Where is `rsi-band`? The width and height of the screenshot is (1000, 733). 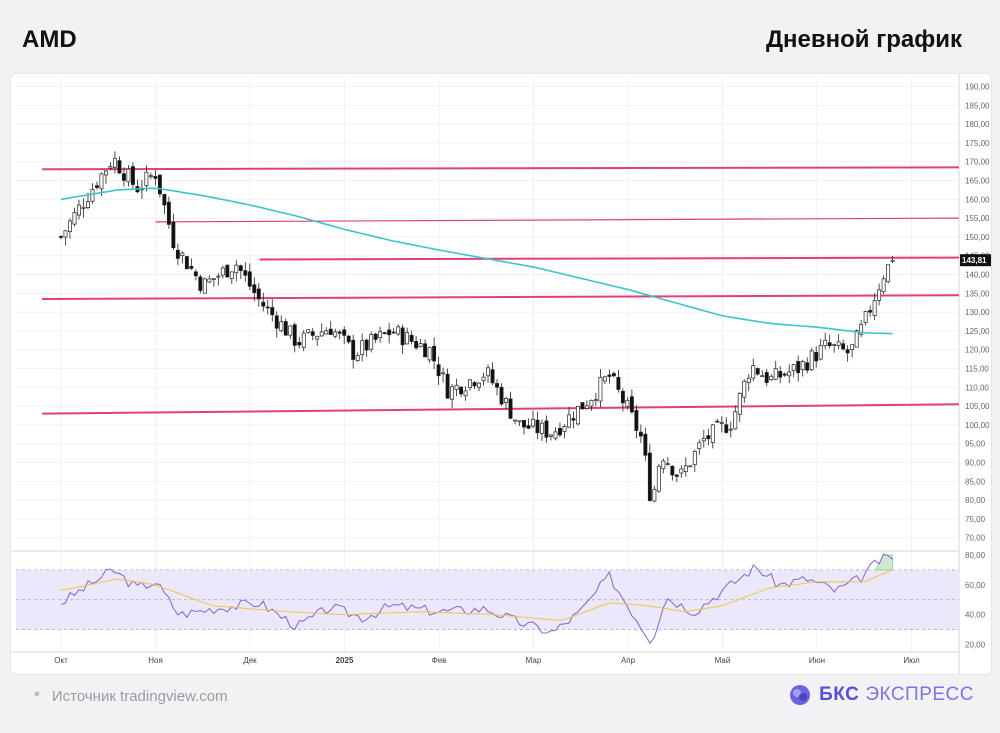 rsi-band is located at coordinates (487, 599).